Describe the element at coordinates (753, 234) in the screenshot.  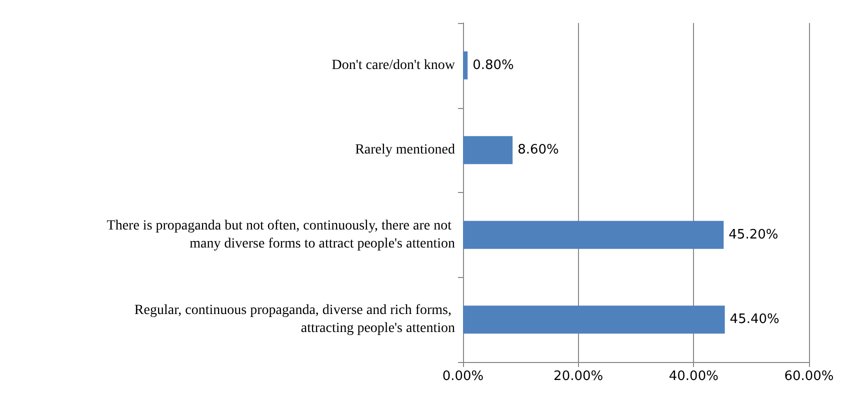
I see `data-label: 45.20%` at that location.